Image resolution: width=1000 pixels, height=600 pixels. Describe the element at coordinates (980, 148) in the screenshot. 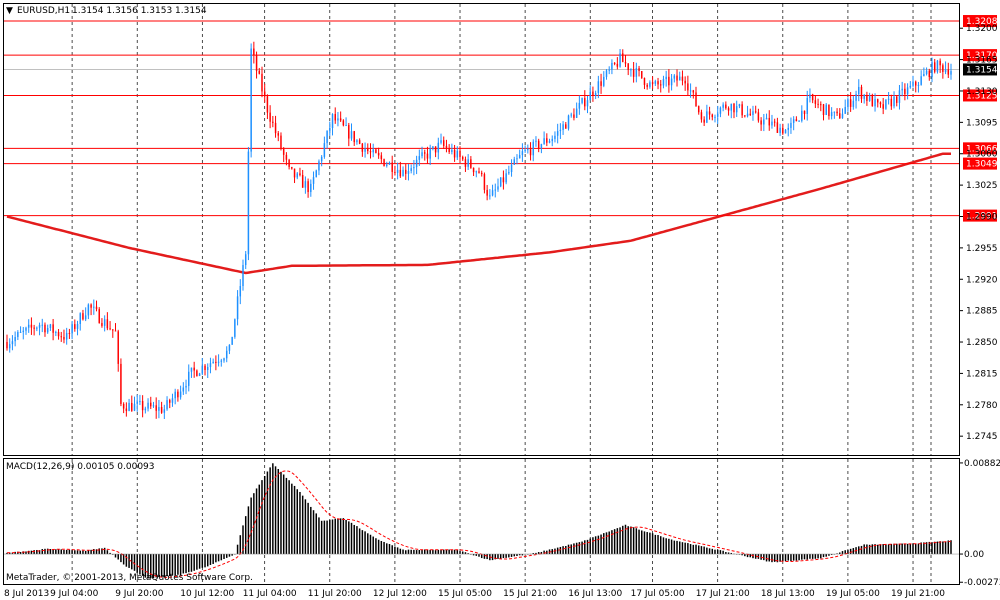

I see `price-level-tag` at that location.